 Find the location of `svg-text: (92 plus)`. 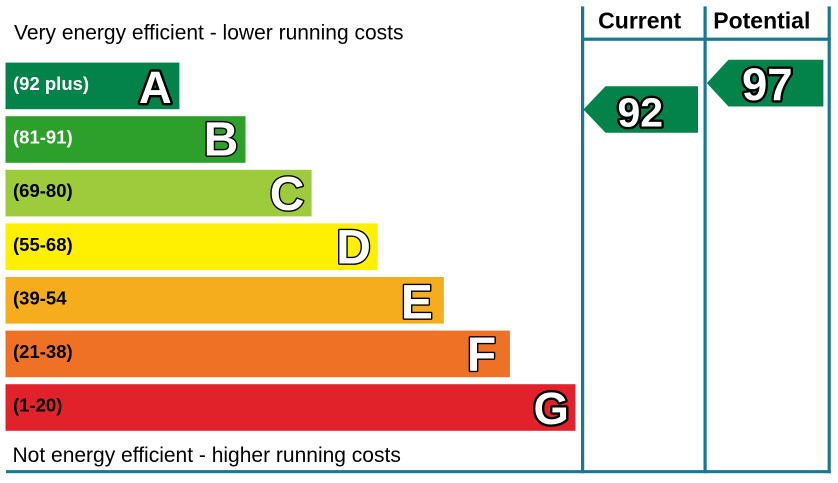

svg-text: (92 plus) is located at coordinates (51, 83).